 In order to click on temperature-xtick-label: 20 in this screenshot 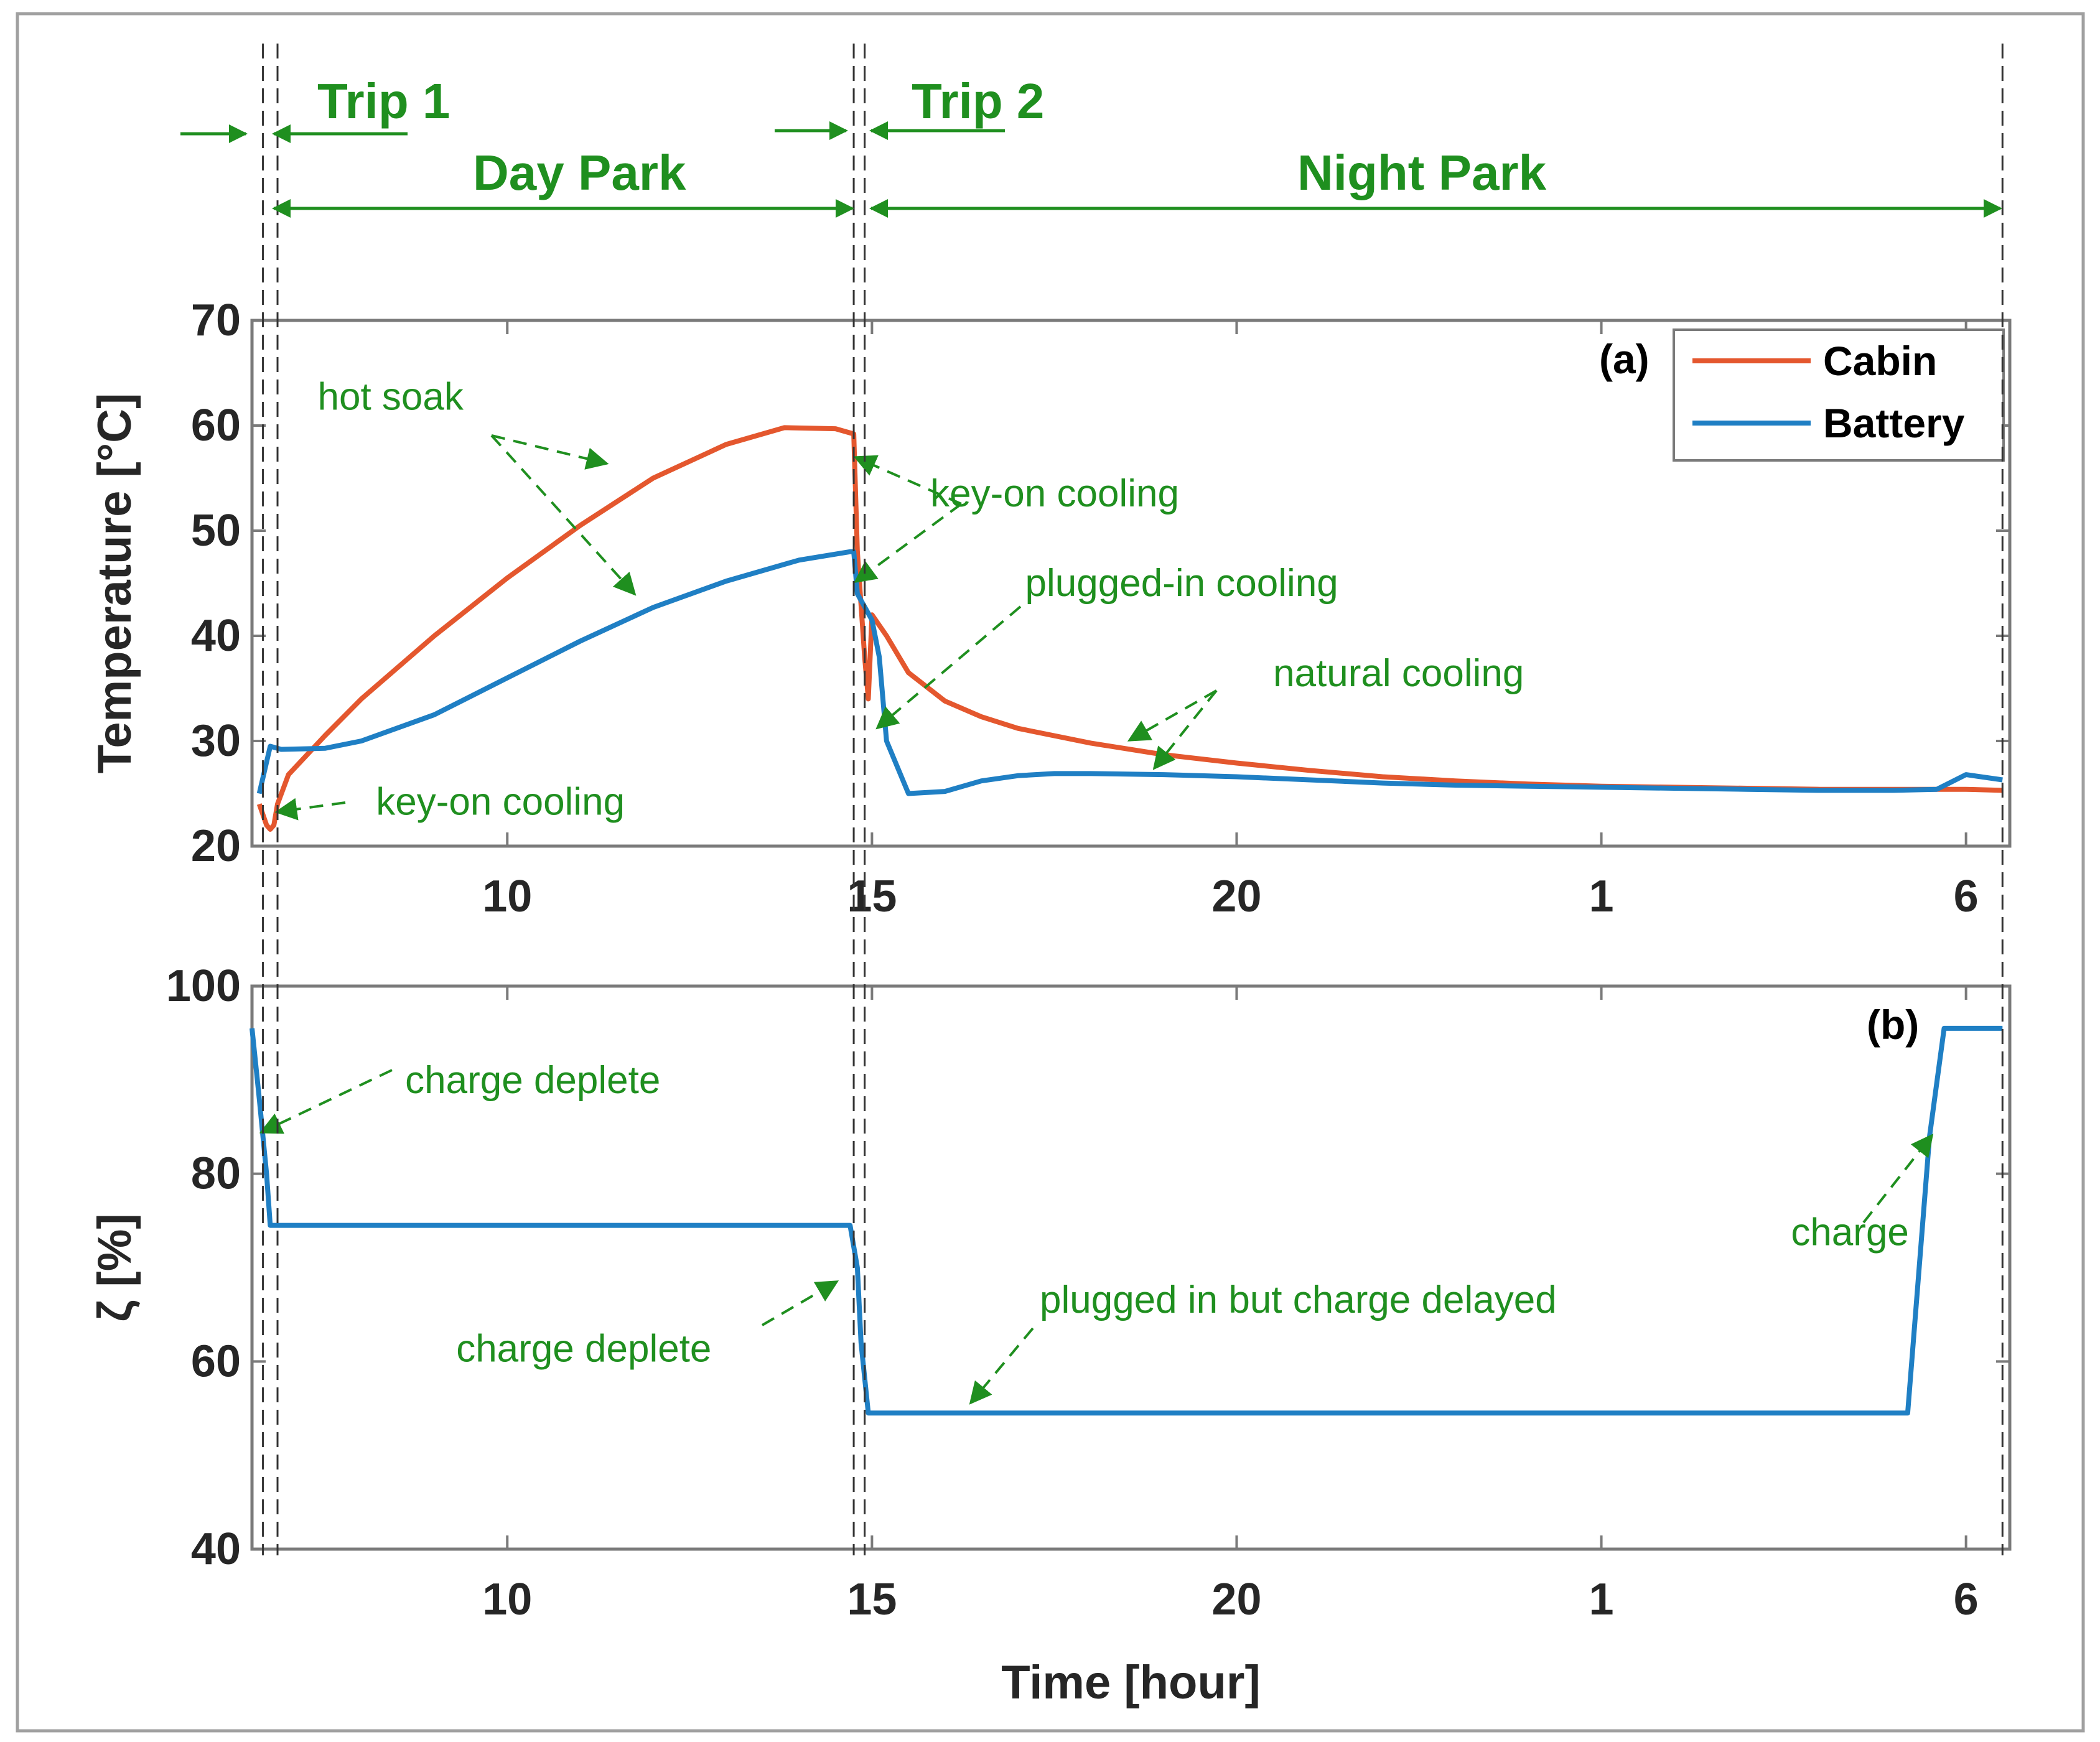, I will do `click(1236, 896)`.